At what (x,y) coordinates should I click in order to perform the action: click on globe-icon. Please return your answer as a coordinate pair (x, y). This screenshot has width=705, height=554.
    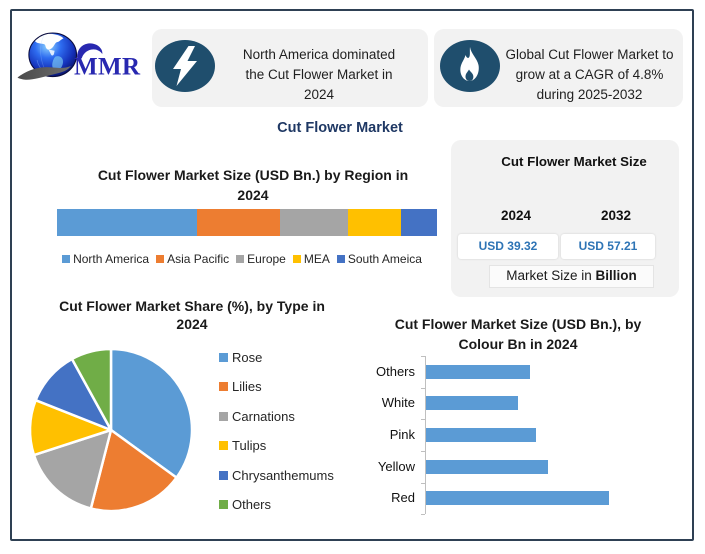
    Looking at the image, I should click on (53, 55).